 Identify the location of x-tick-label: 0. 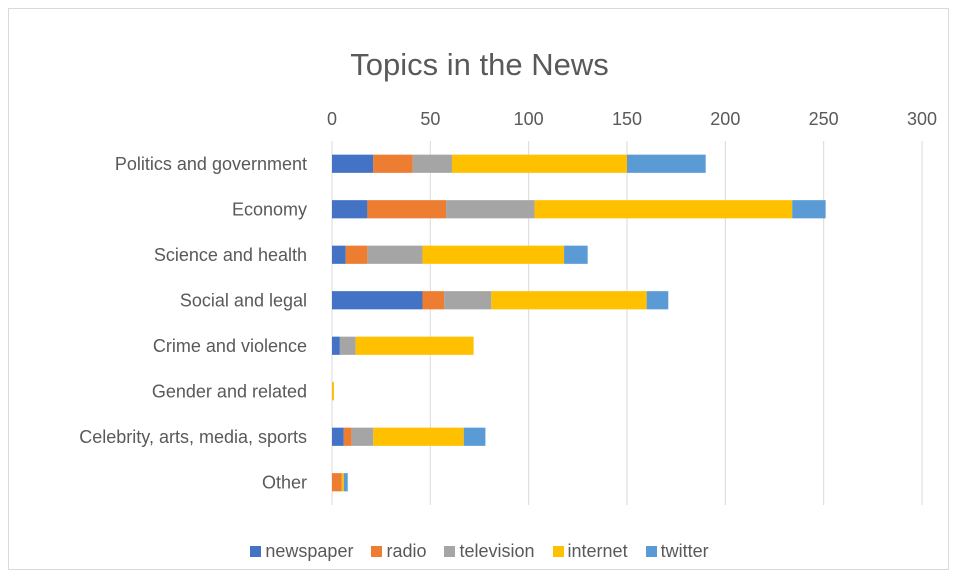
(332, 119).